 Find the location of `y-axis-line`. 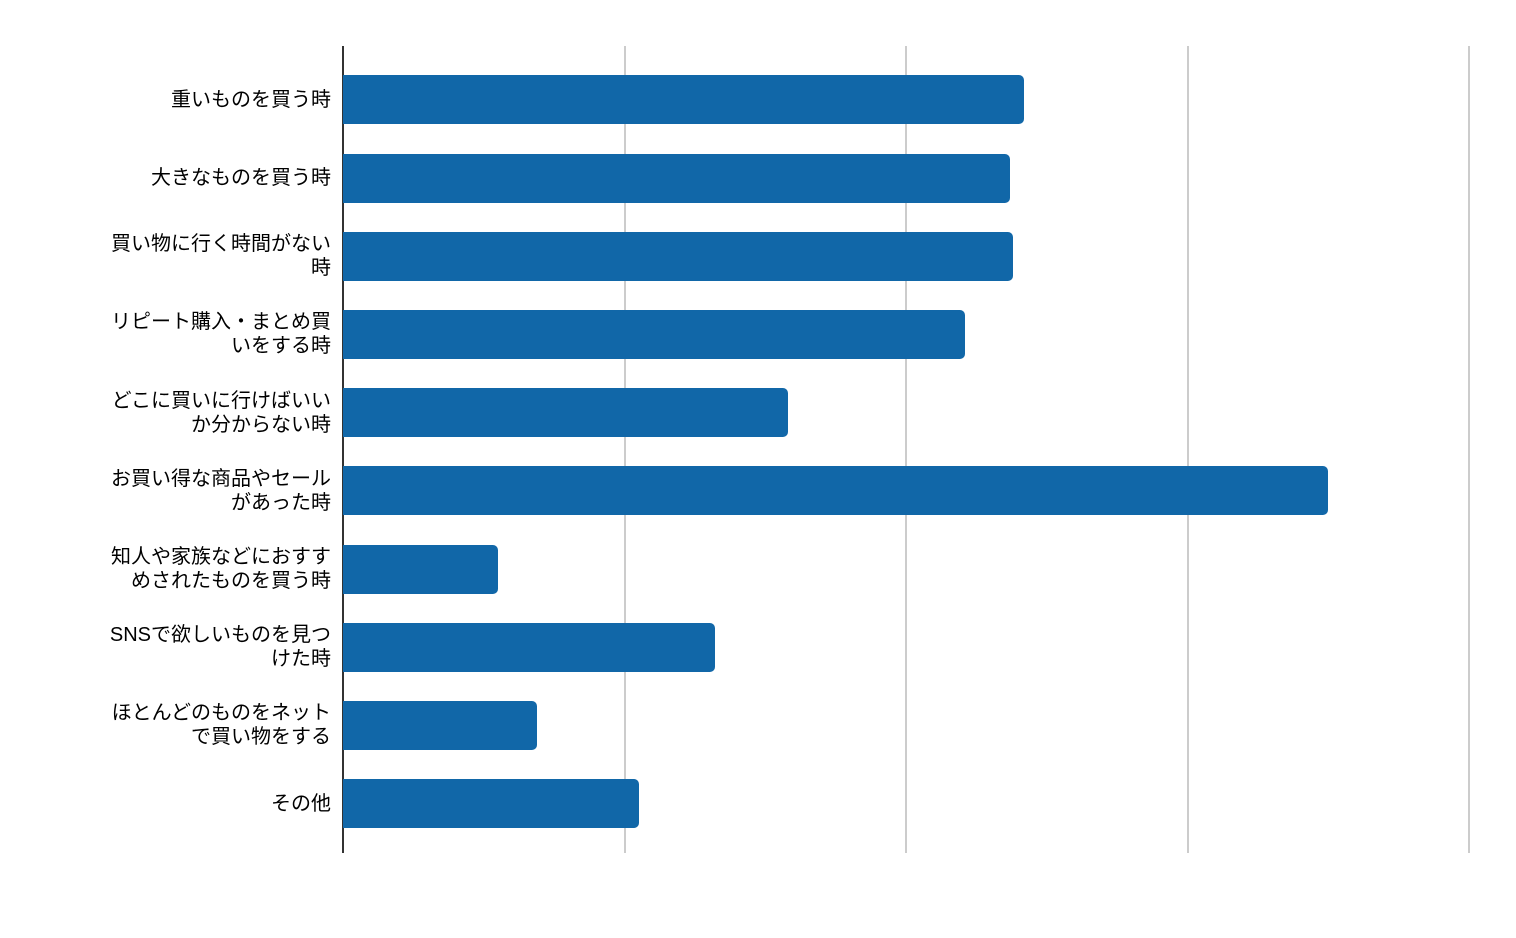

y-axis-line is located at coordinates (343, 449).